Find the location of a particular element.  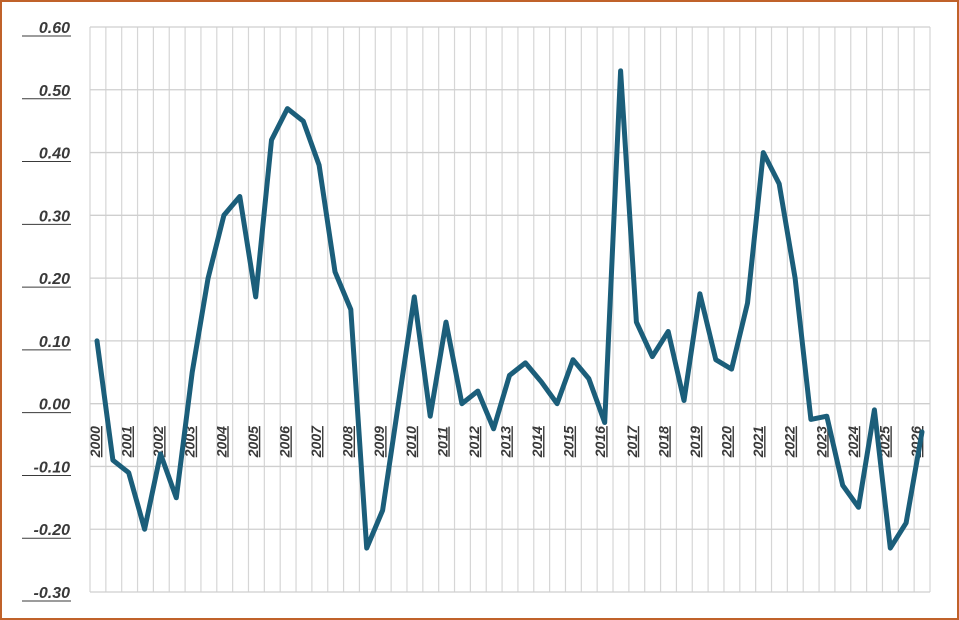

x-tick-label: 2020 is located at coordinates (727, 442).